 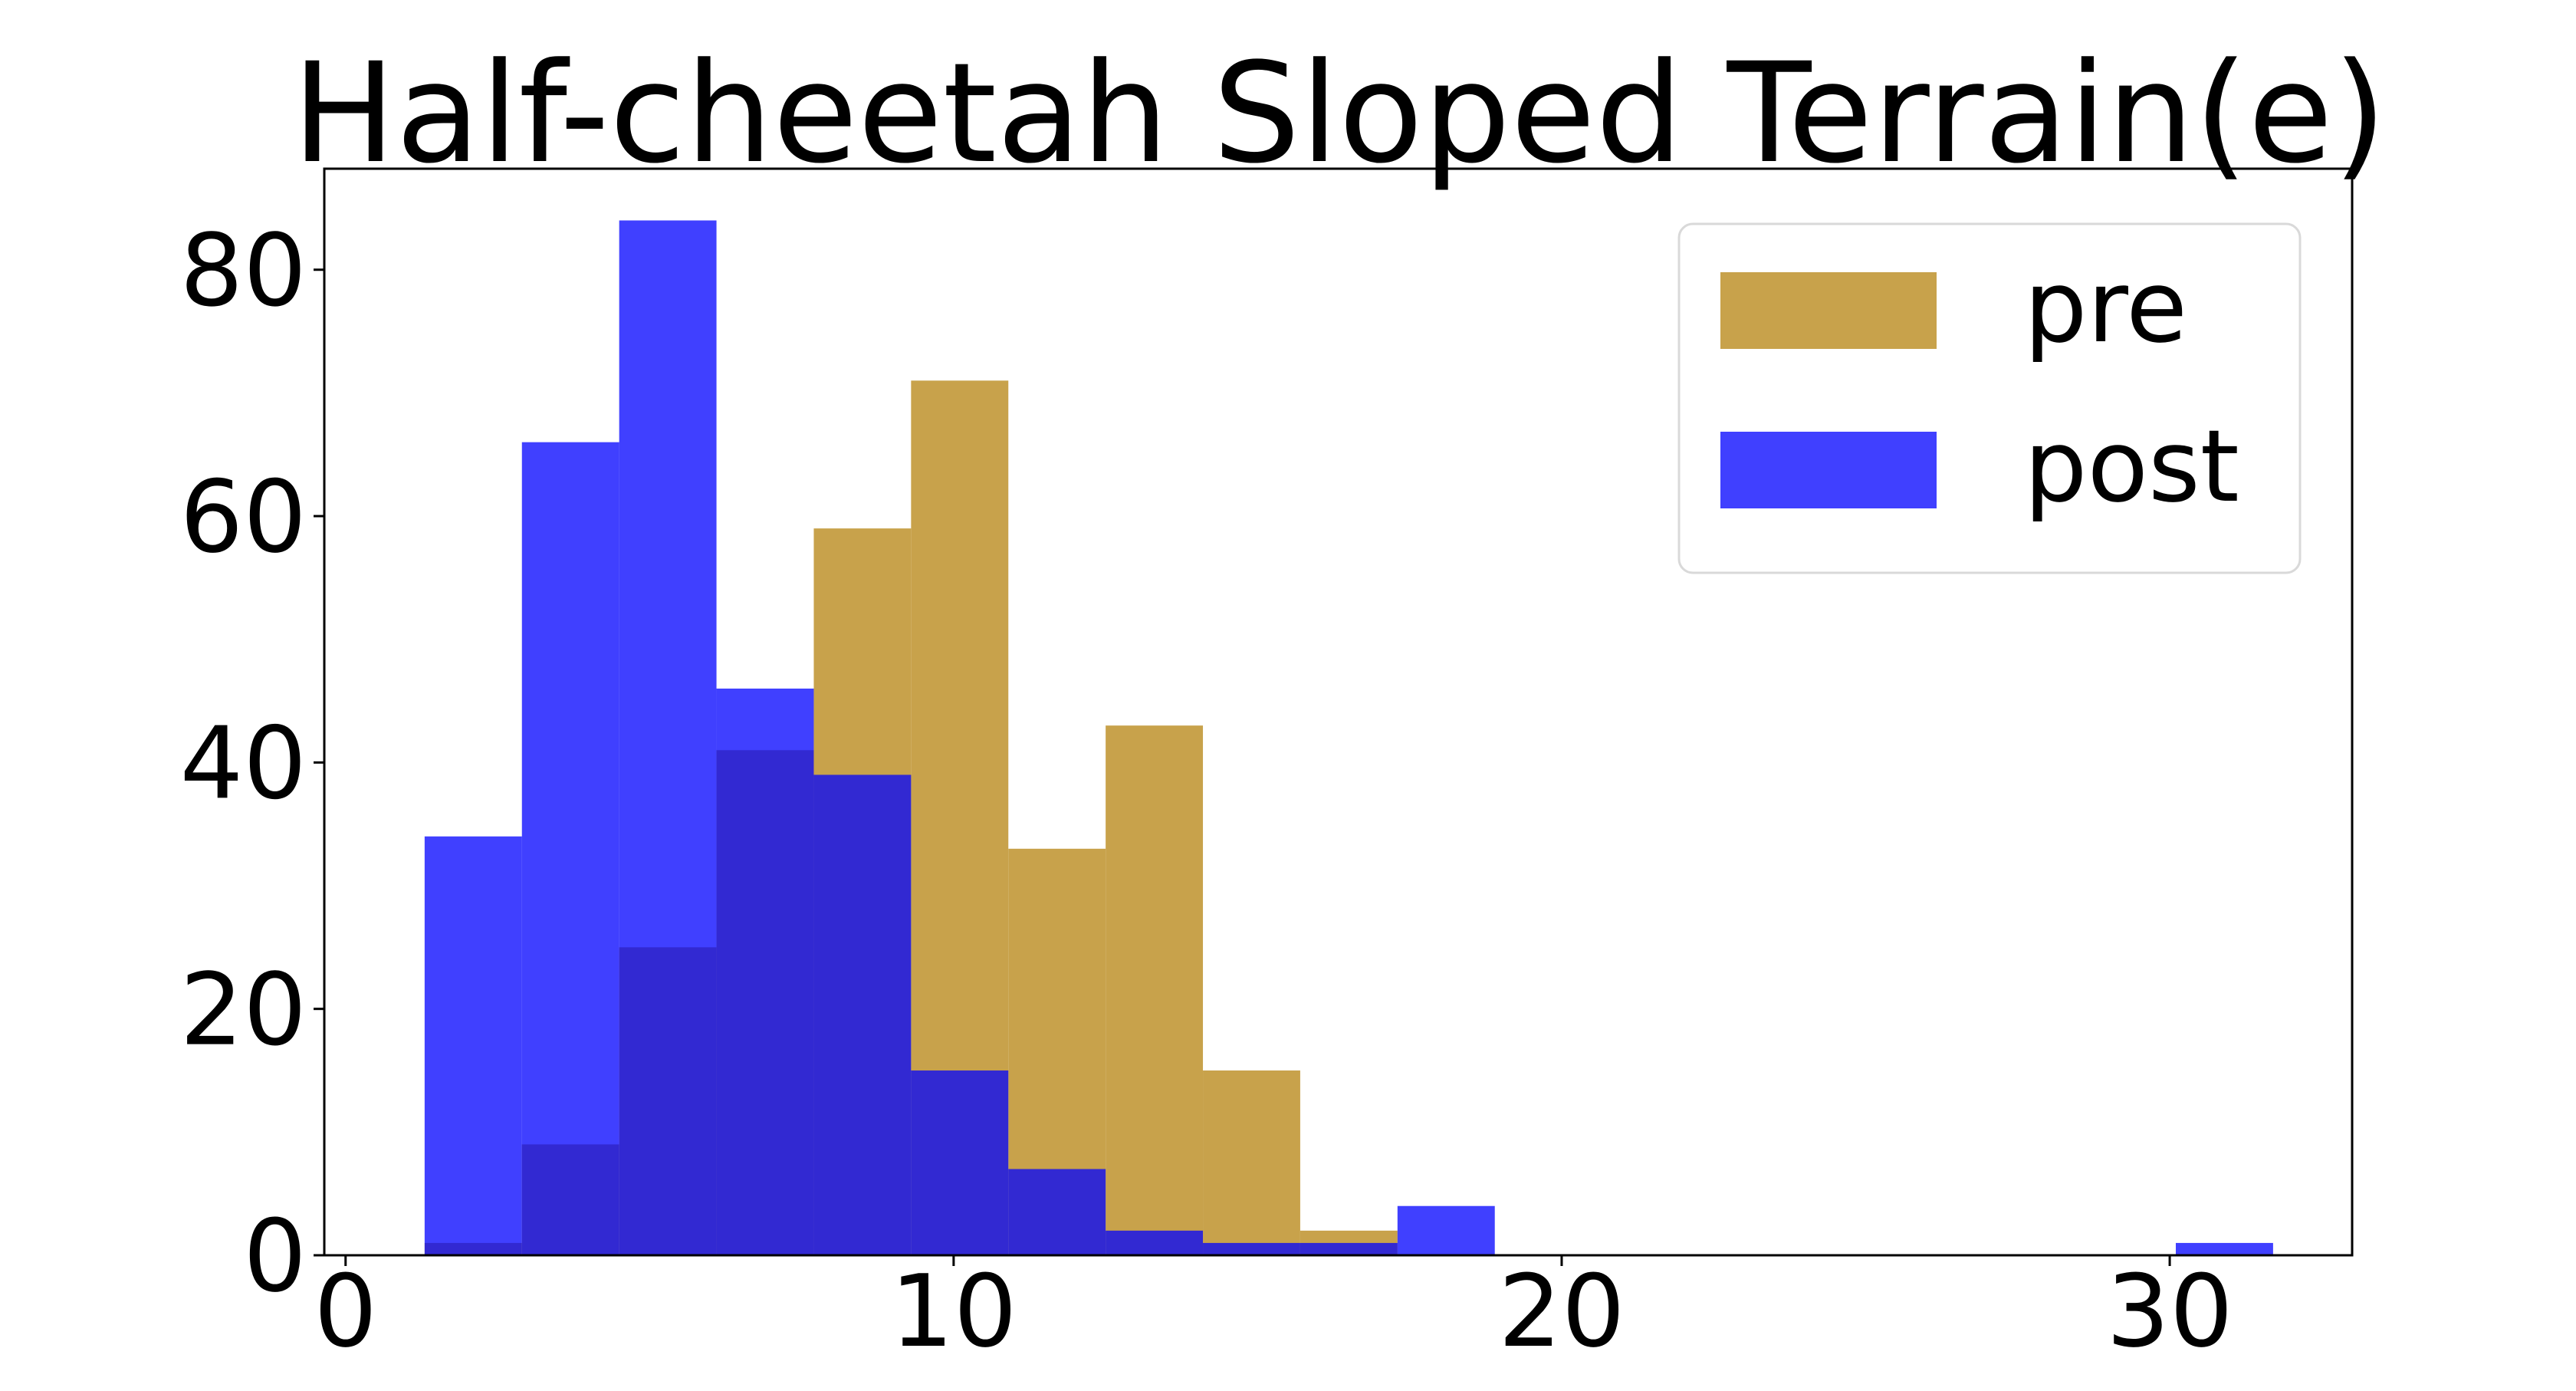 I want to click on y-tick-label: 0, so click(x=275, y=1256).